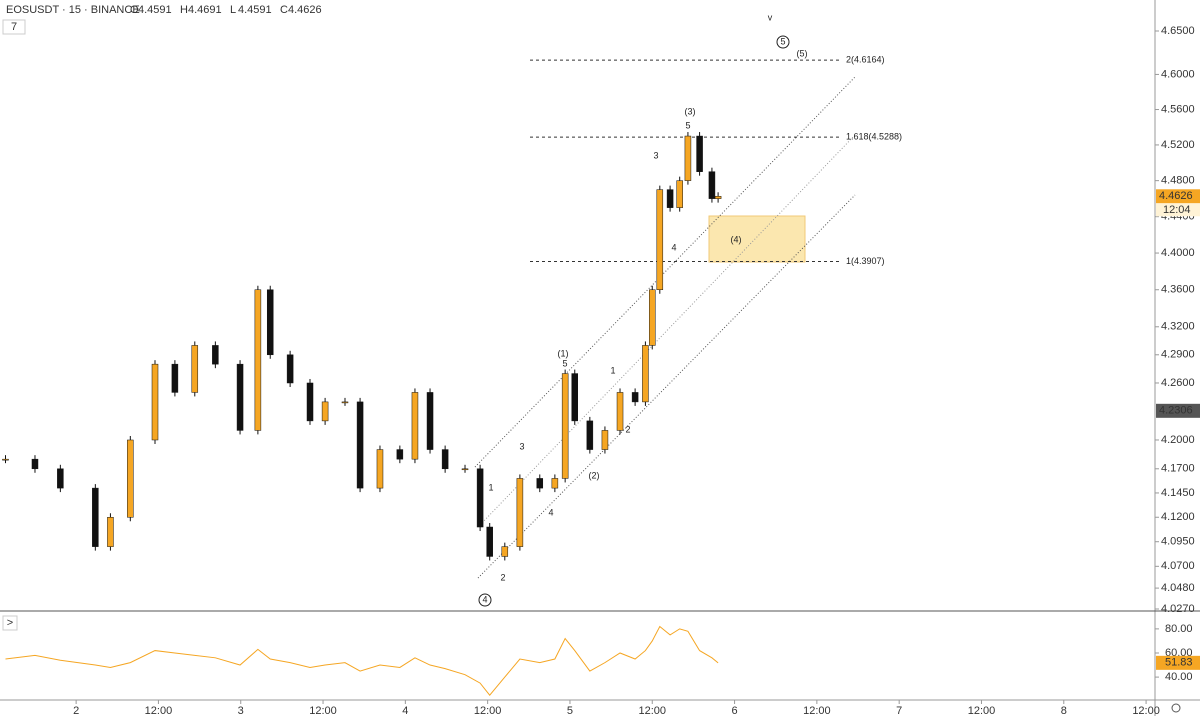 This screenshot has height=721, width=1200. Describe the element at coordinates (1178, 31) in the screenshot. I see `y-tick-label: 4.6500` at that location.